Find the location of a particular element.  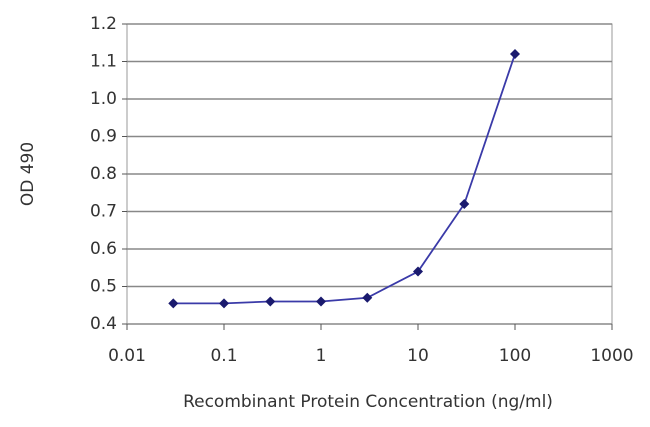

y-tick-label: 0.5 is located at coordinates (103, 287).